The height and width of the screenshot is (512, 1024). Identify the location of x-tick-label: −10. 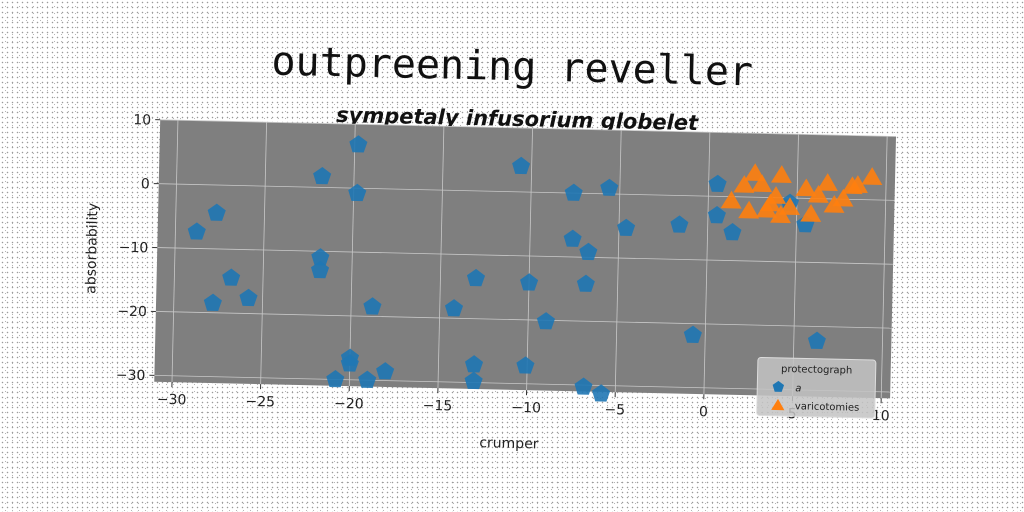
(526, 408).